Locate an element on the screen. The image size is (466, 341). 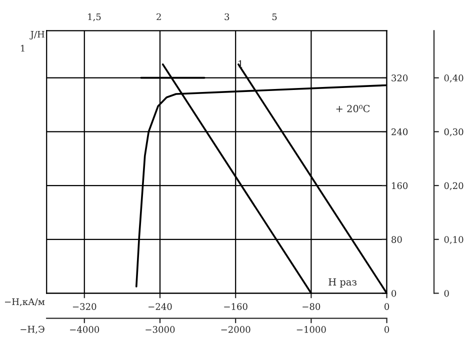
y-tick-label: 160 is located at coordinates (400, 186).